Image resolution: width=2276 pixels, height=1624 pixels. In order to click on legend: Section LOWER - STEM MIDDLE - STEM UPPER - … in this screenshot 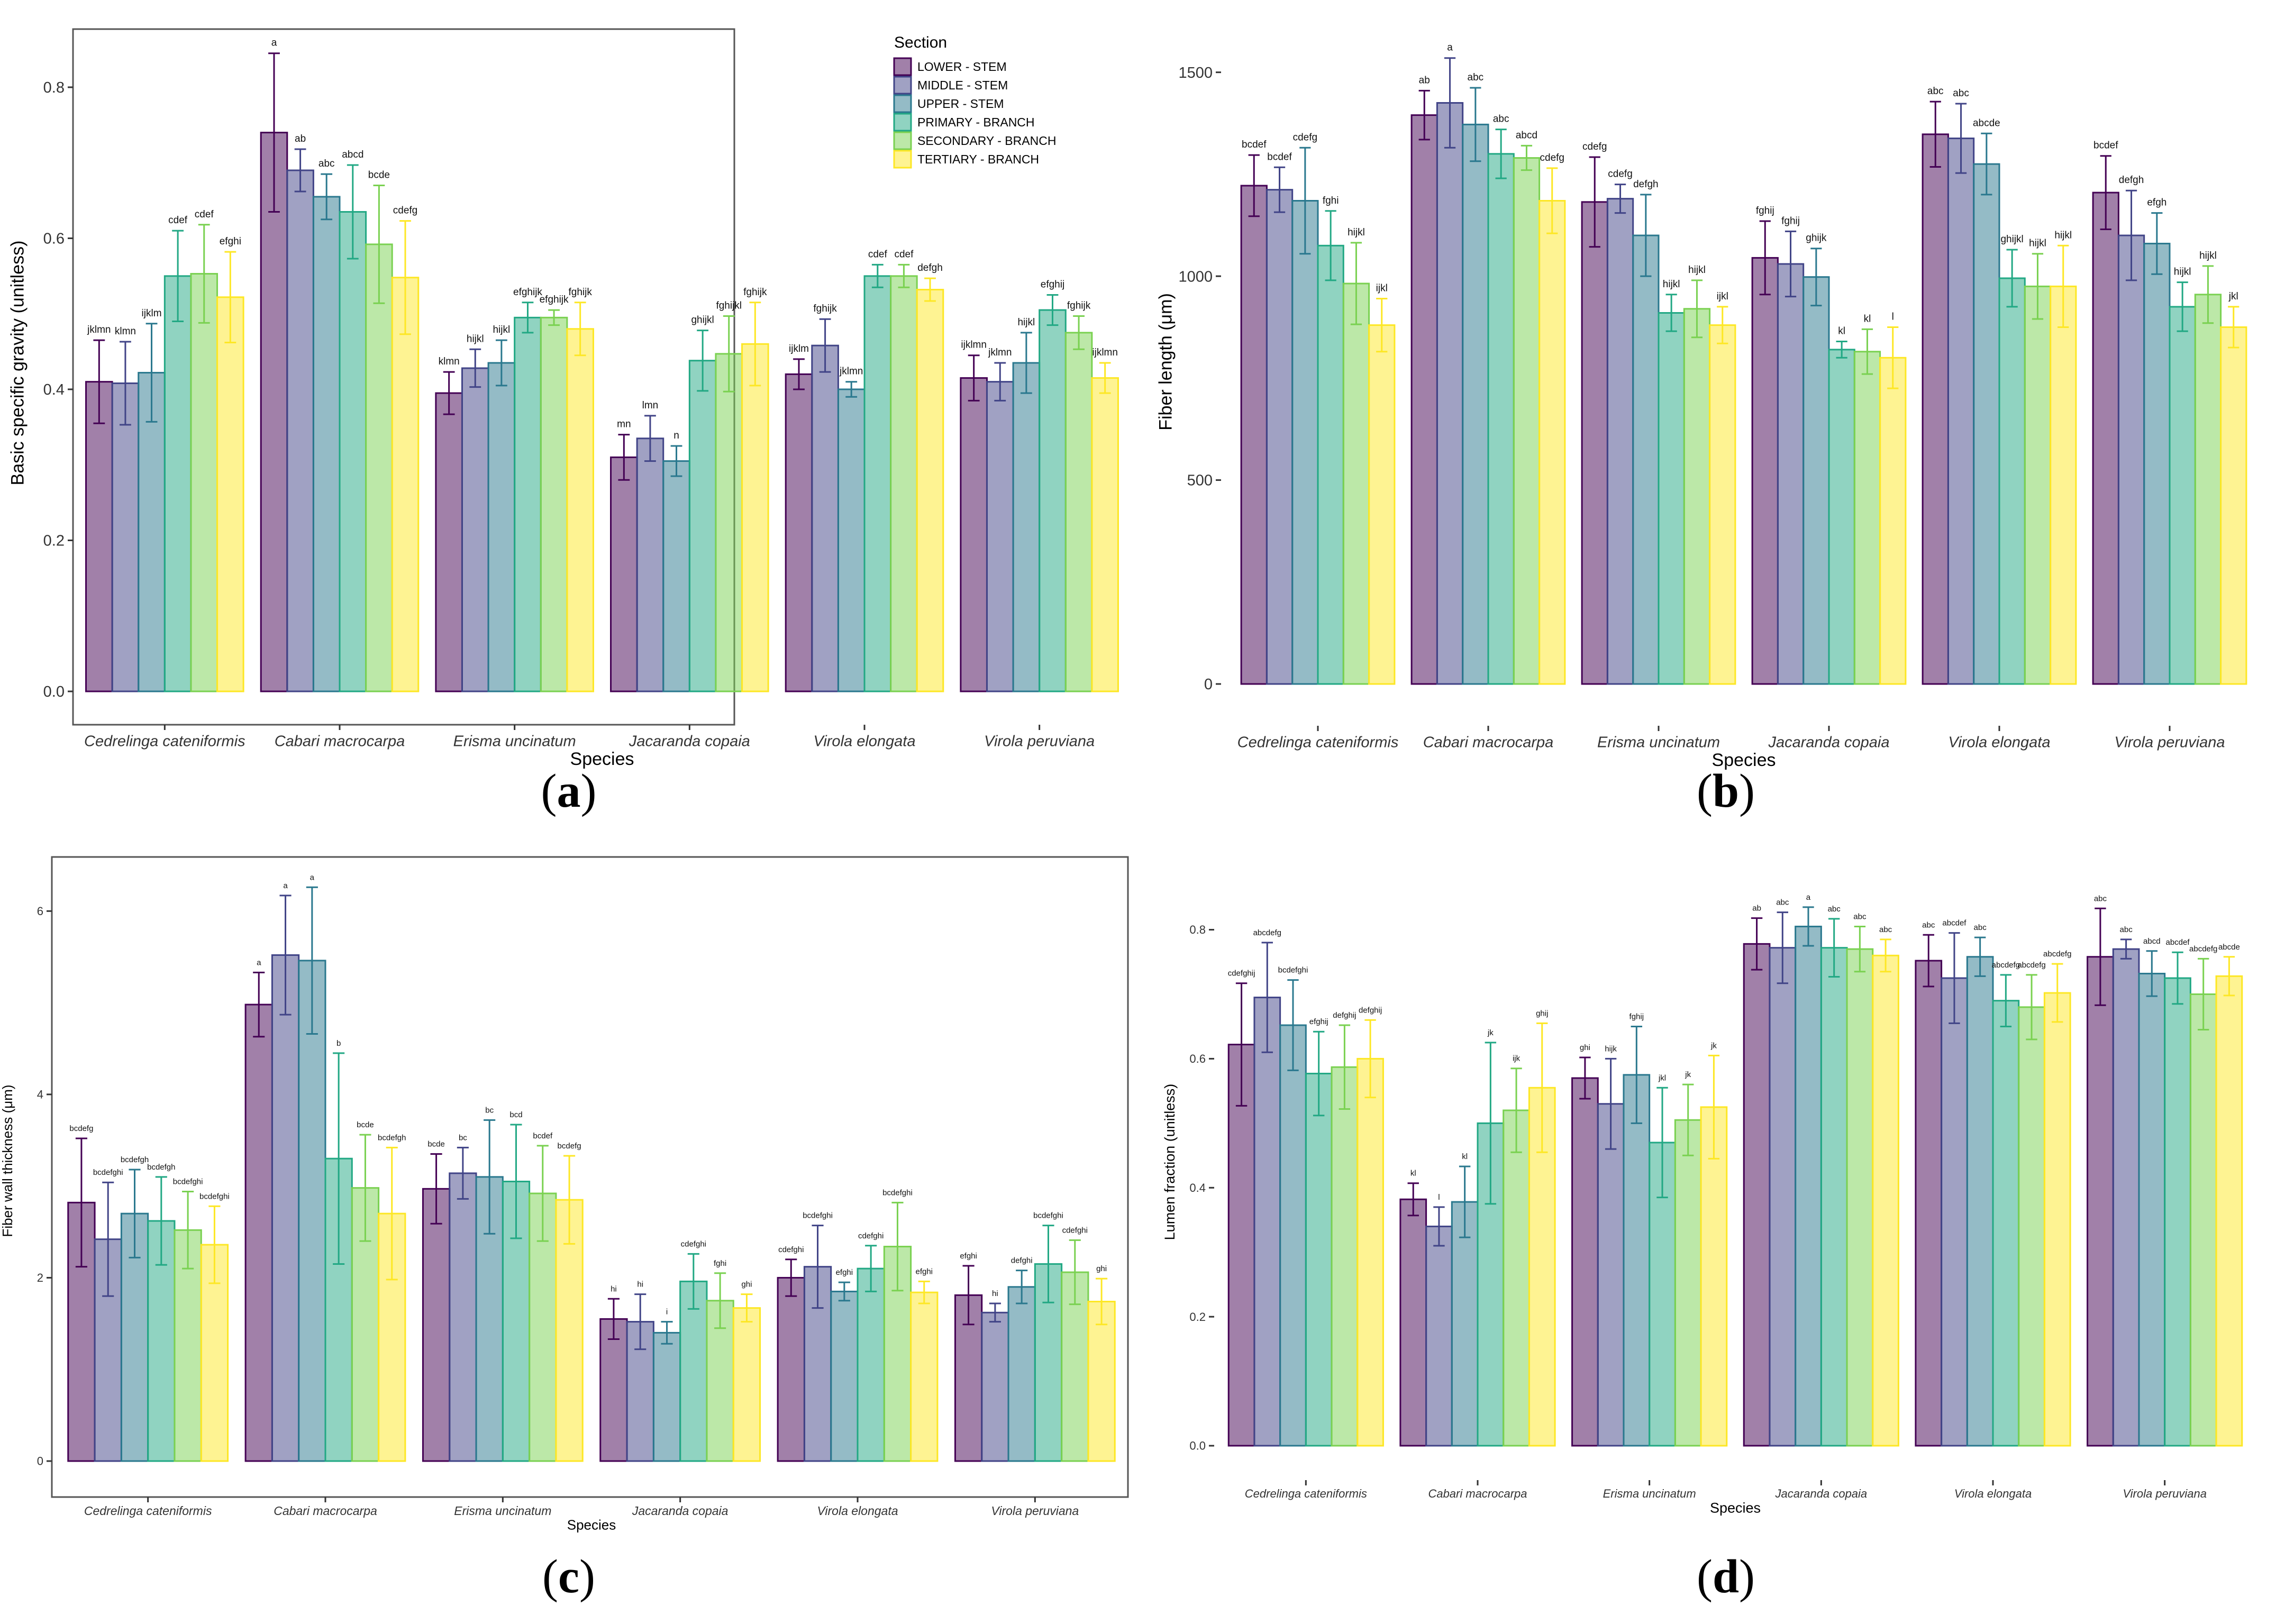, I will do `click(975, 101)`.